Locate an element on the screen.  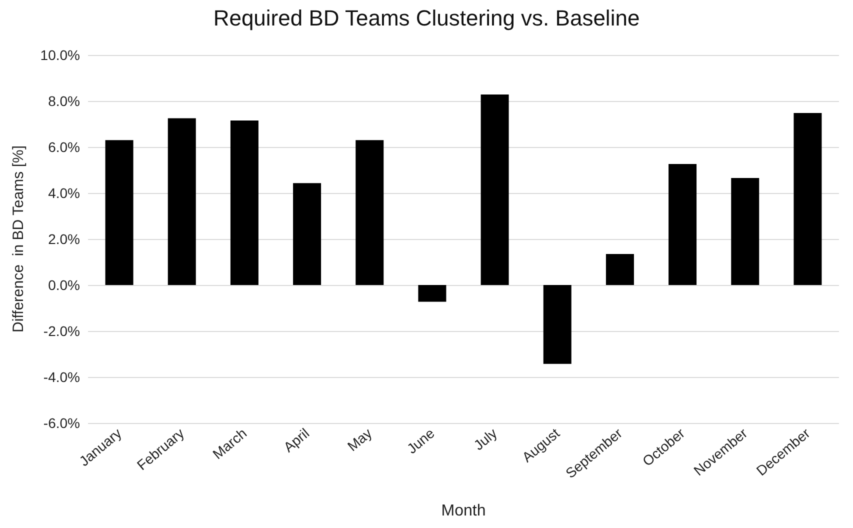
y-tick-label: 0.0% is located at coordinates (64, 285).